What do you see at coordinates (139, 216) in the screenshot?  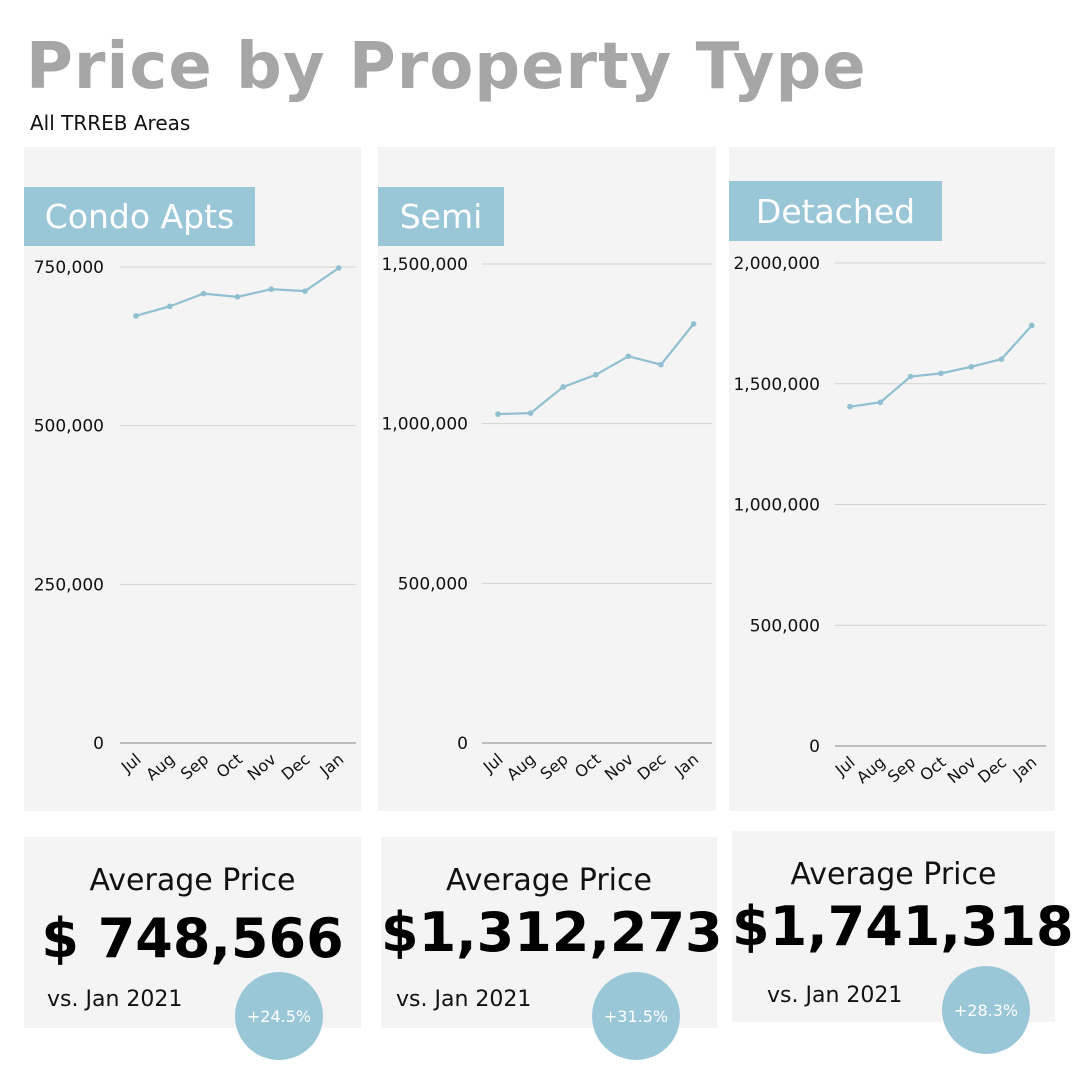 I see `chart-title-condo: Condo Apts` at bounding box center [139, 216].